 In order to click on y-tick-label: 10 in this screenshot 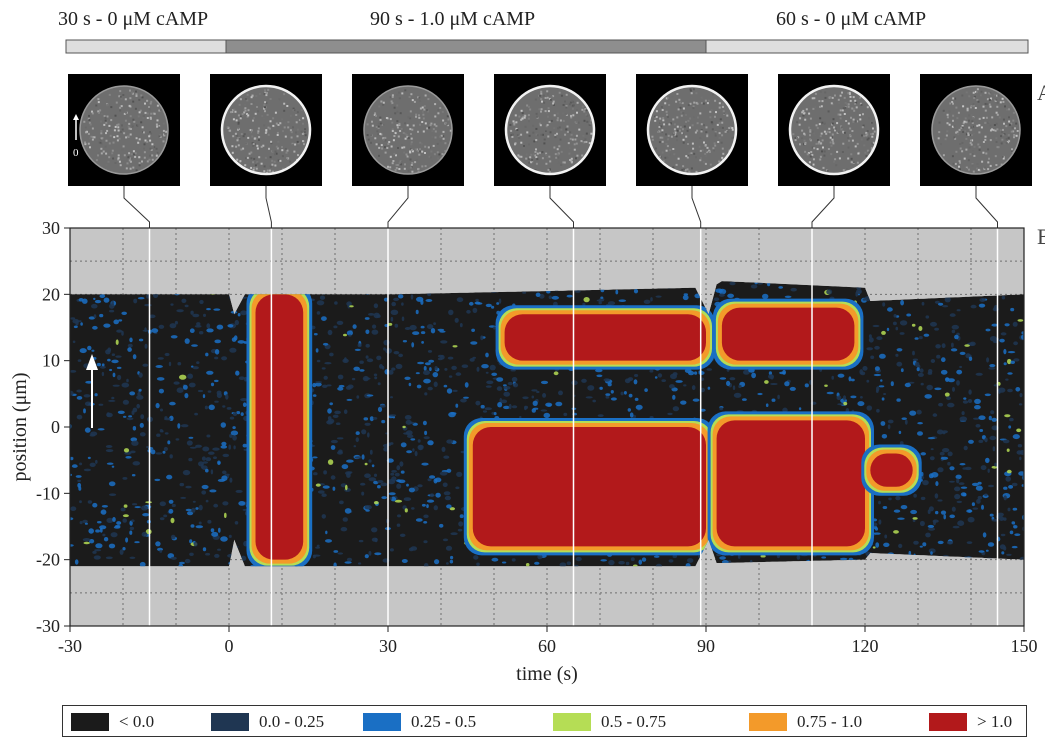, I will do `click(51, 361)`.